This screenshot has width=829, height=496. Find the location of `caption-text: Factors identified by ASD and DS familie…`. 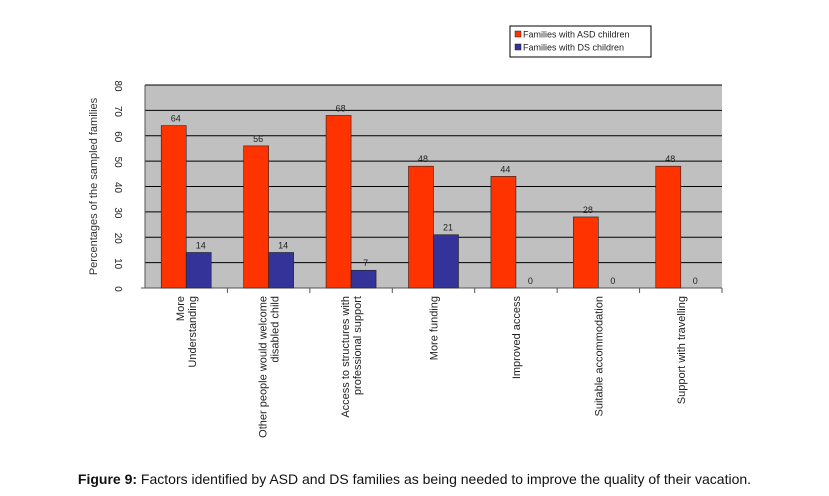

caption-text: Factors identified by ASD and DS familie… is located at coordinates (444, 479).